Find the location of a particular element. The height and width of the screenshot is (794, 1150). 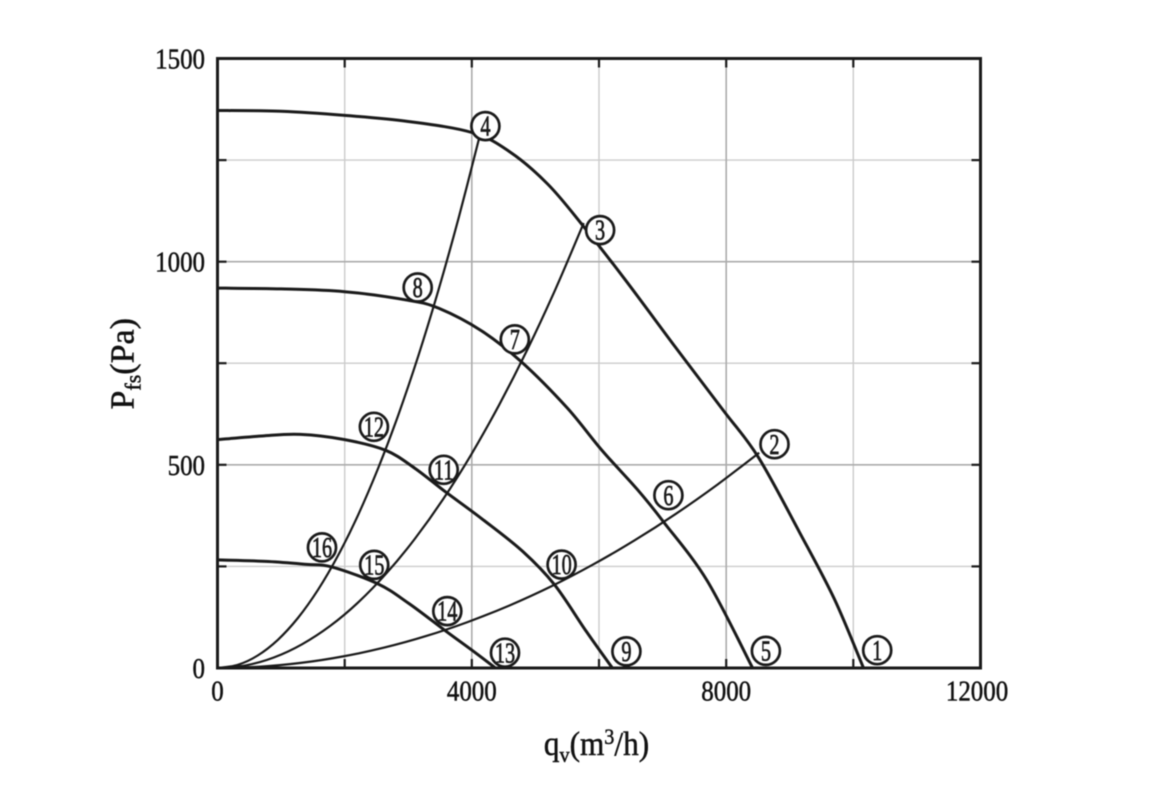

svg-text: 11 is located at coordinates (444, 470).